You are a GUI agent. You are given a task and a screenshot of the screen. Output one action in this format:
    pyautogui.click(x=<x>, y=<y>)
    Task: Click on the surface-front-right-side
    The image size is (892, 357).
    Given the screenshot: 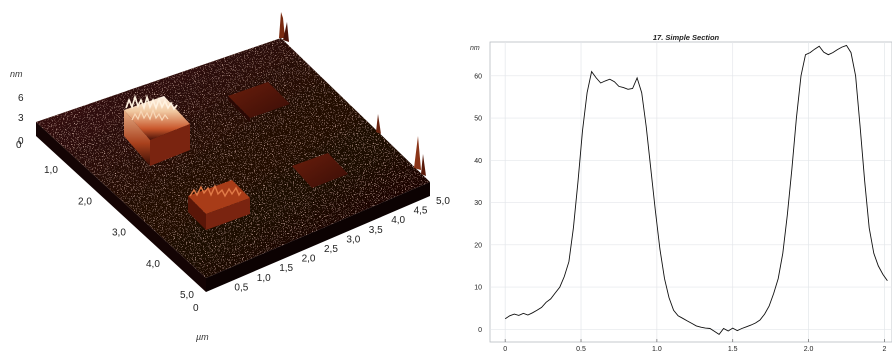 What is the action you would take?
    pyautogui.click(x=318, y=237)
    